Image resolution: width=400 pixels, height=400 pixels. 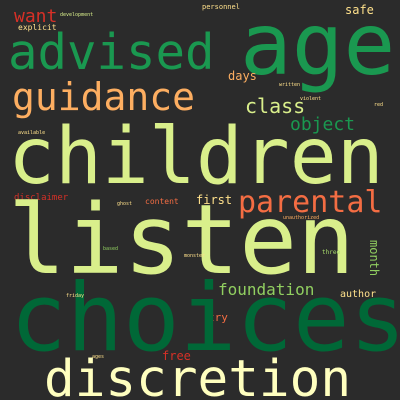 What do you see at coordinates (358, 294) in the screenshot?
I see `word-author: author` at bounding box center [358, 294].